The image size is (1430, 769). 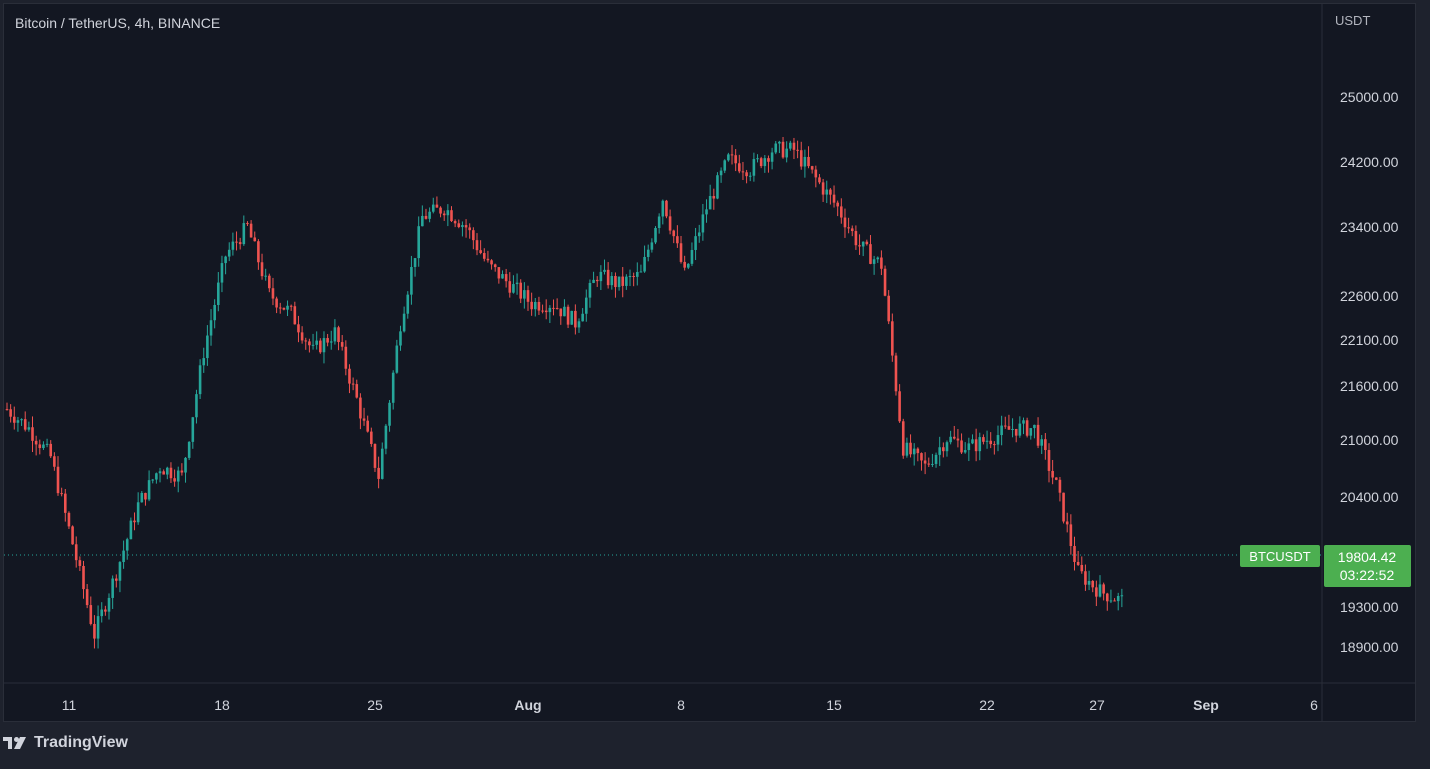 What do you see at coordinates (1097, 705) in the screenshot?
I see `x-tick-label: 27` at bounding box center [1097, 705].